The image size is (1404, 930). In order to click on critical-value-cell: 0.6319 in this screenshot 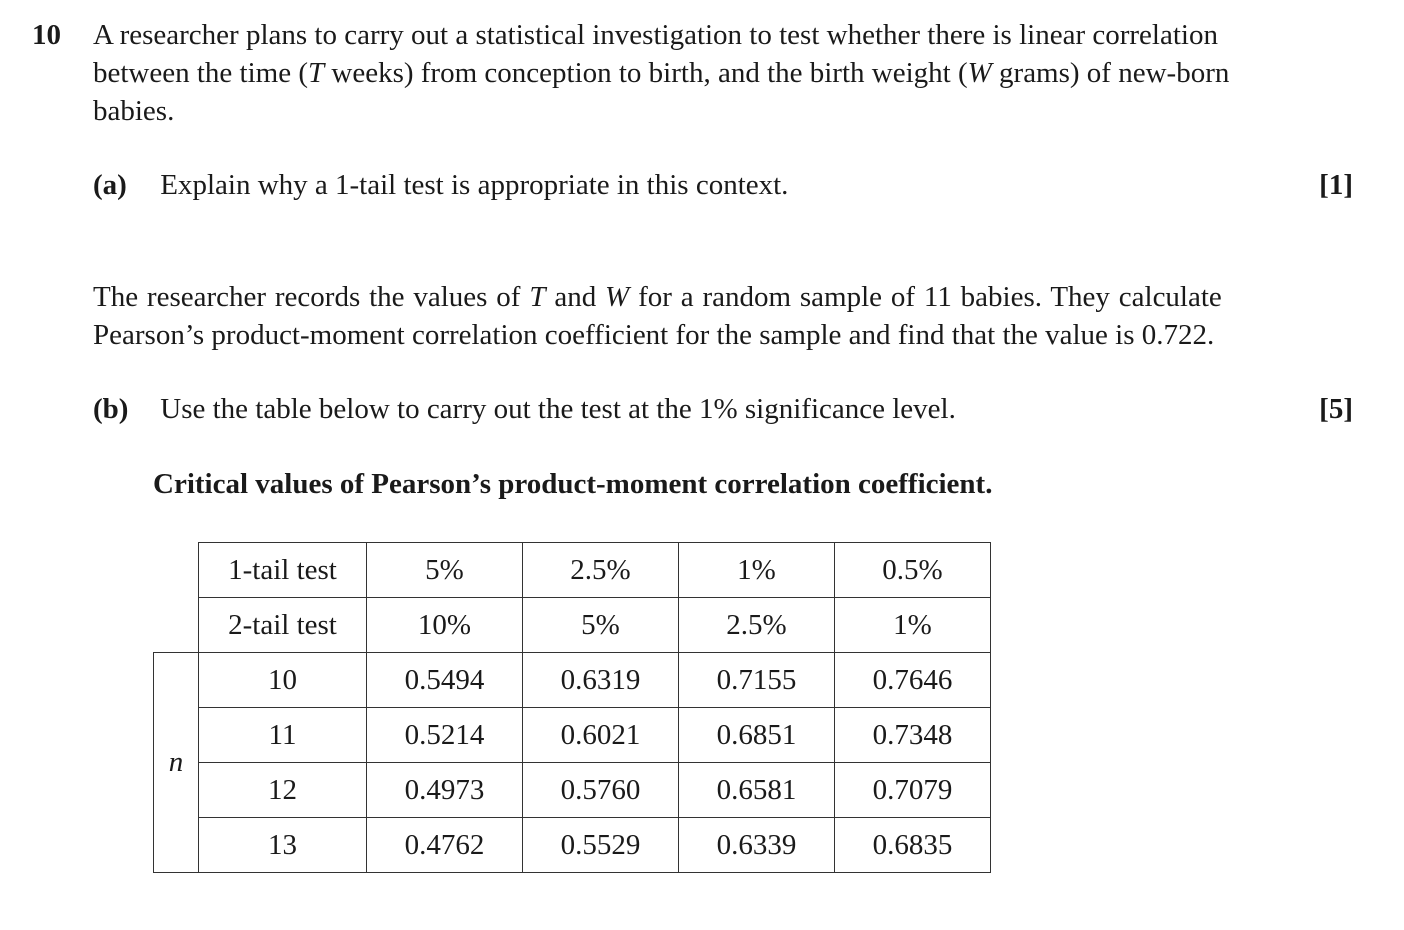, I will do `click(600, 680)`.